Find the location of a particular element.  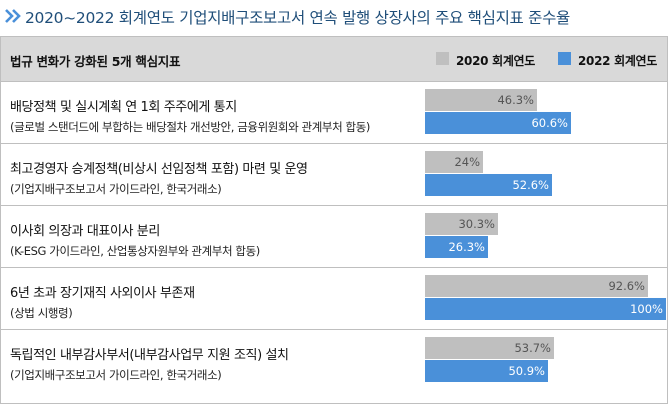

bar-2020: 24% is located at coordinates (454, 162).